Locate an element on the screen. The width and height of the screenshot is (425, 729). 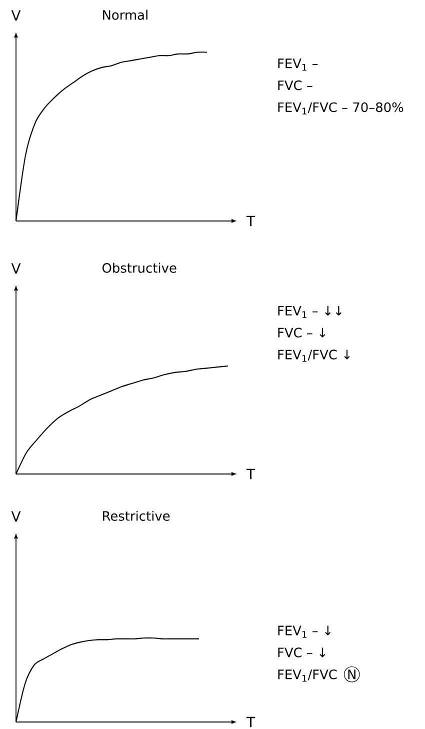
text: FEV$_{1}$ – ↓ is located at coordinates (304, 632).